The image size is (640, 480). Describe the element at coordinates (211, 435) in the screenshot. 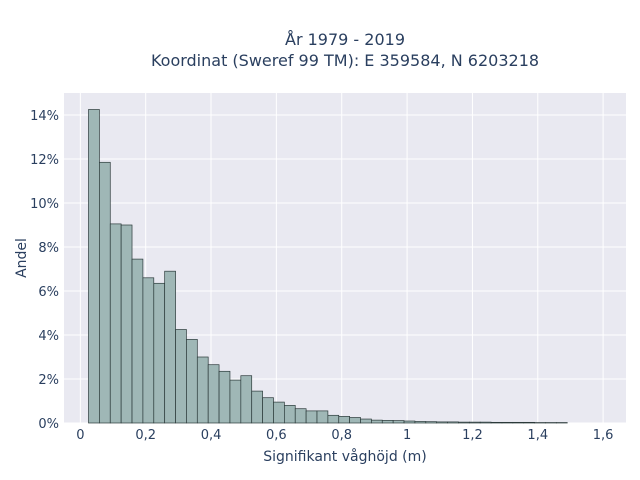

I see `x-tick-label: 0,4` at that location.